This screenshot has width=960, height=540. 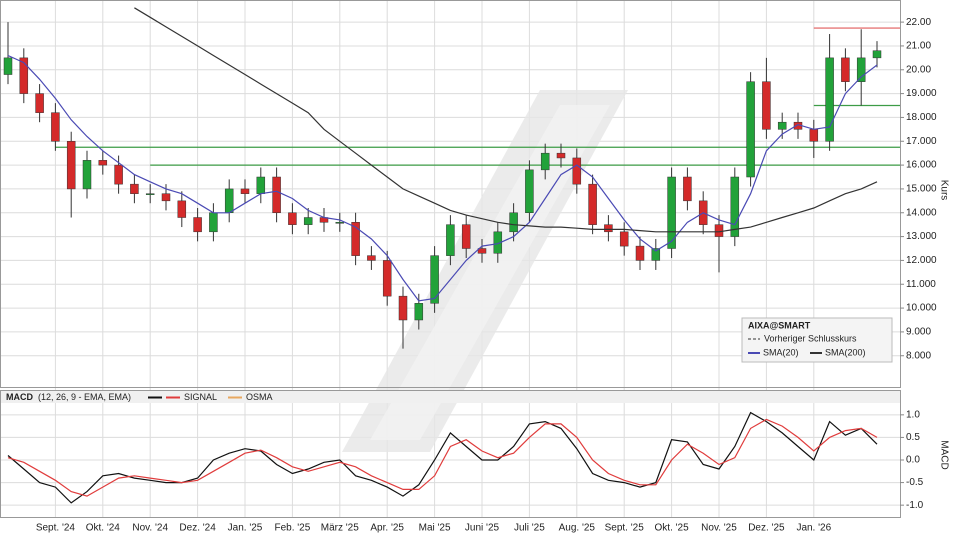 What do you see at coordinates (913, 460) in the screenshot?
I see `y-tick-label: 0.0` at bounding box center [913, 460].